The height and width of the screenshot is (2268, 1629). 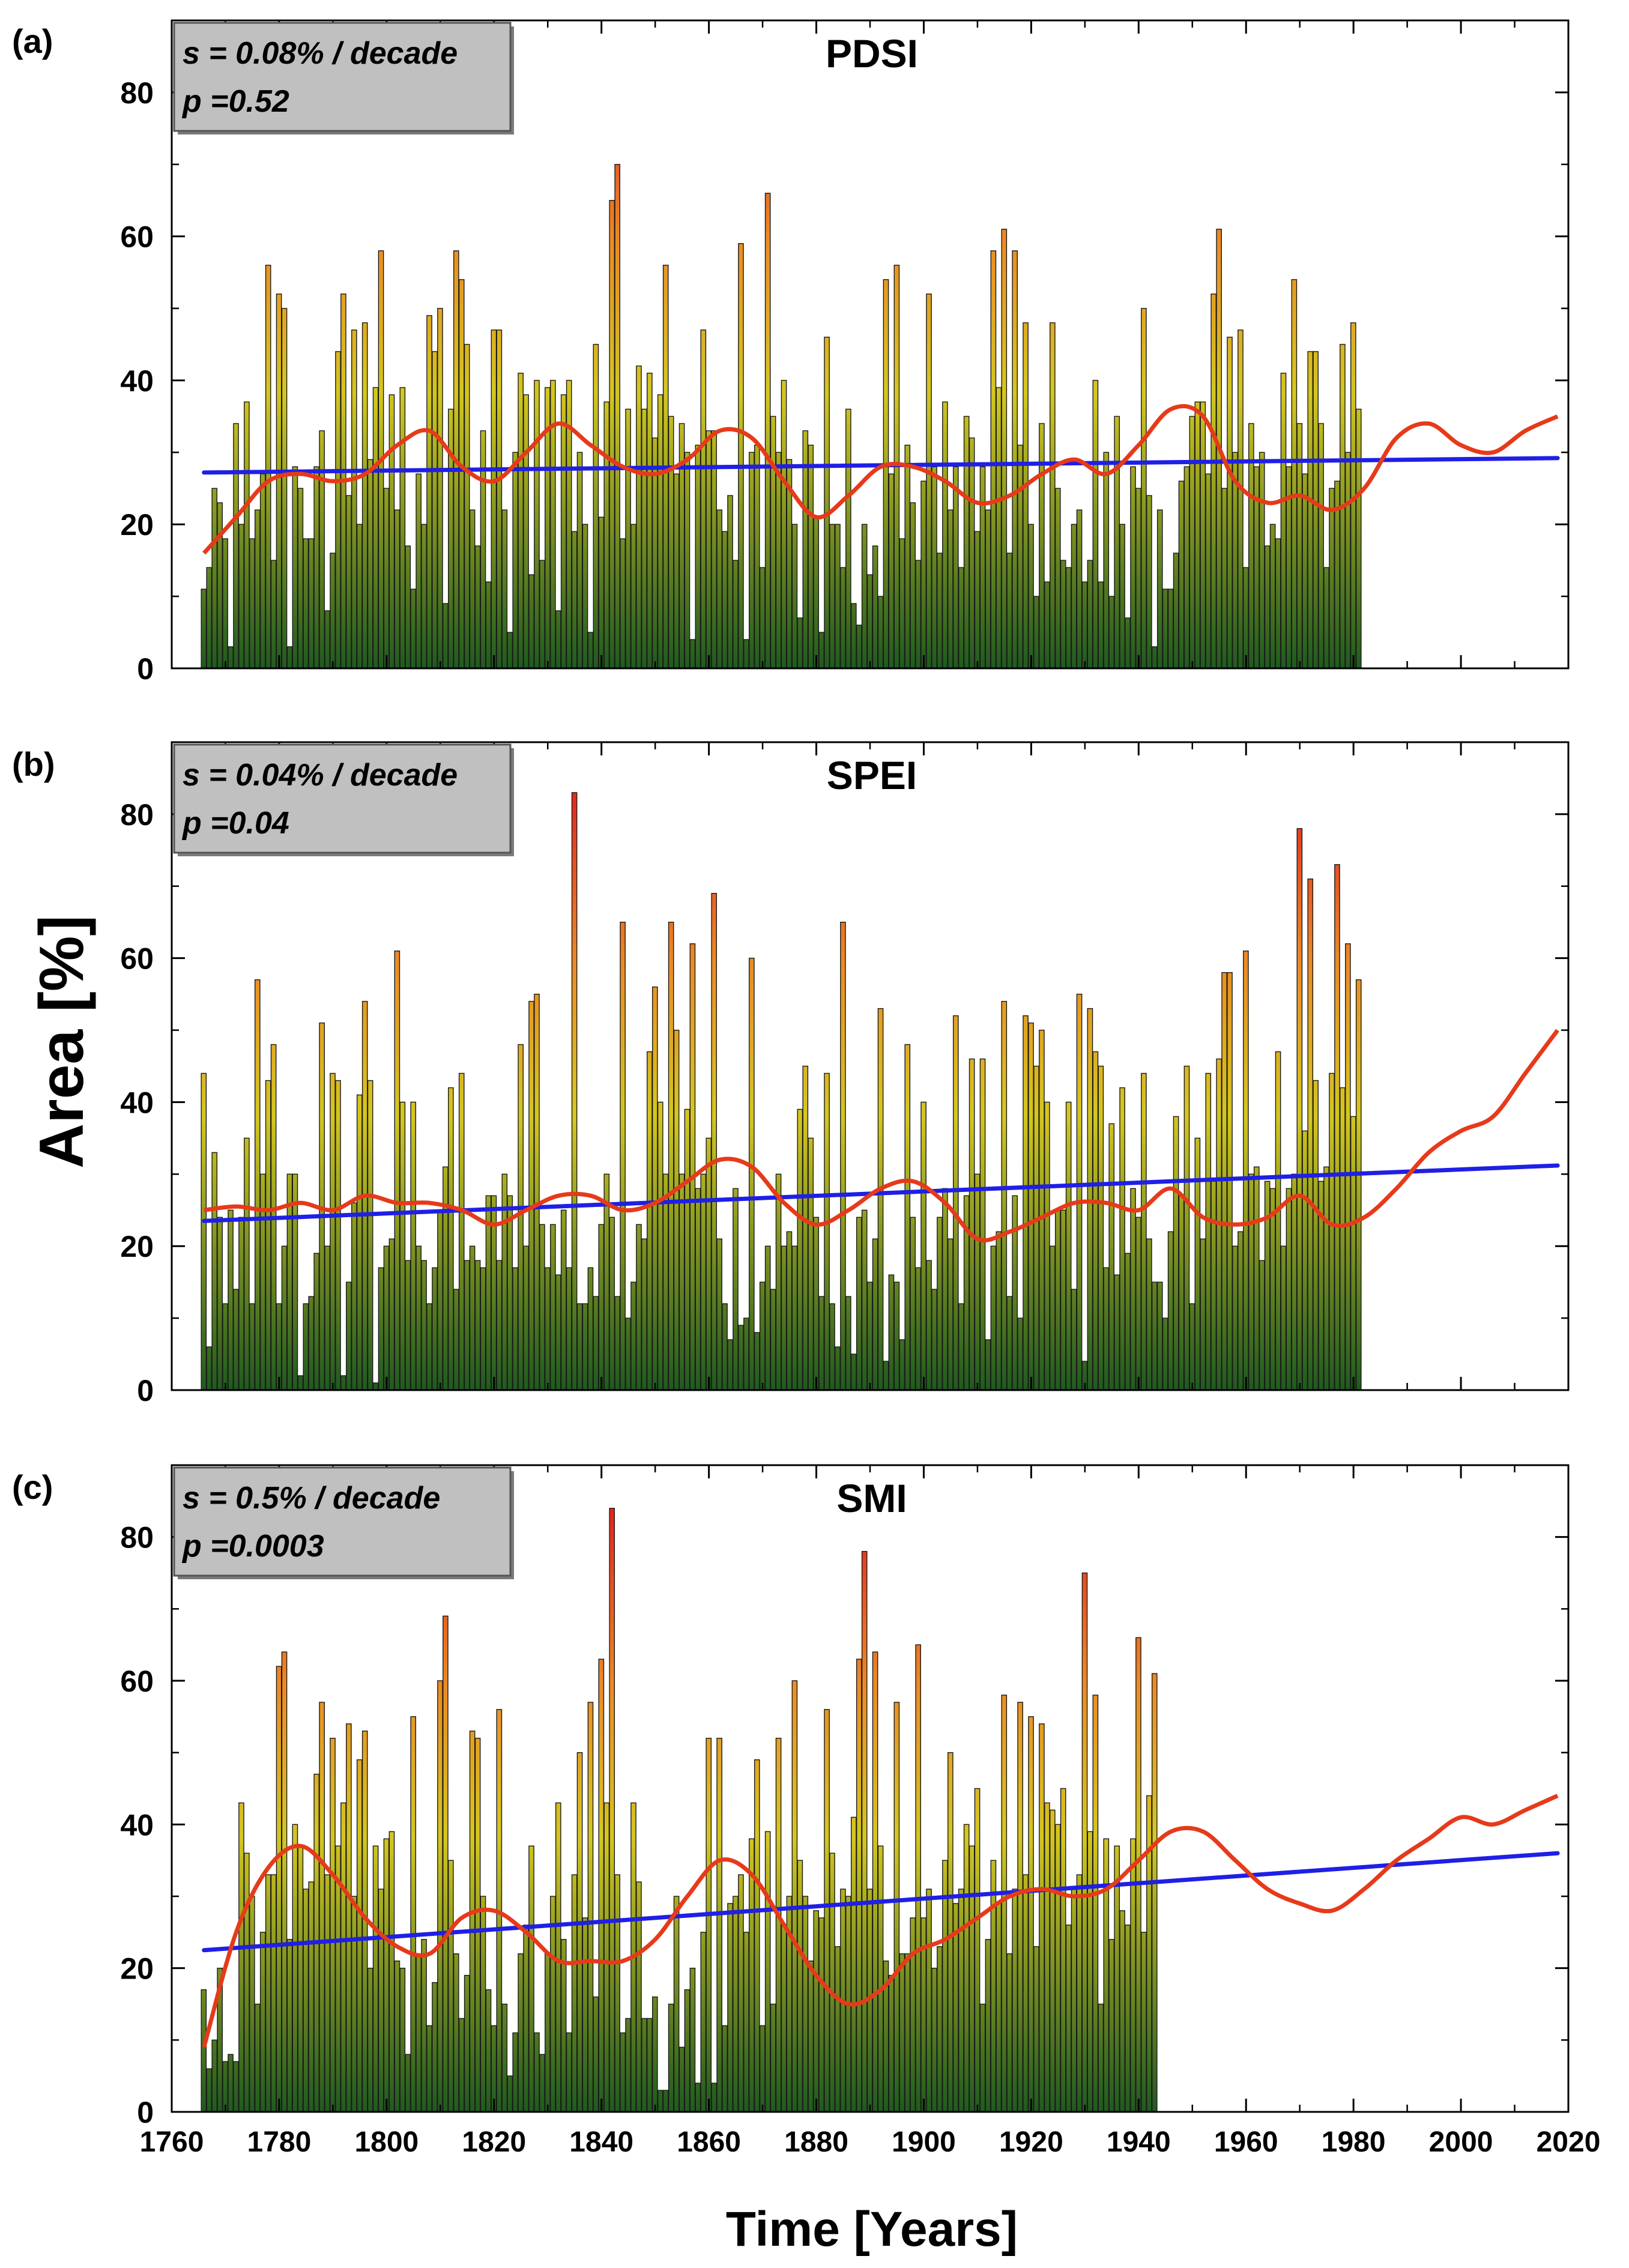 I want to click on bar-1918, so click(x=1020, y=1354).